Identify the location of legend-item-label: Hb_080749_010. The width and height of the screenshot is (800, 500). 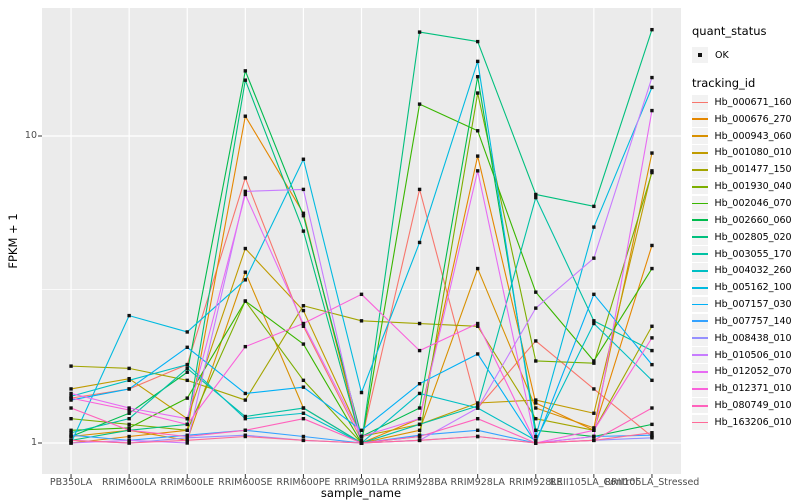
(753, 406).